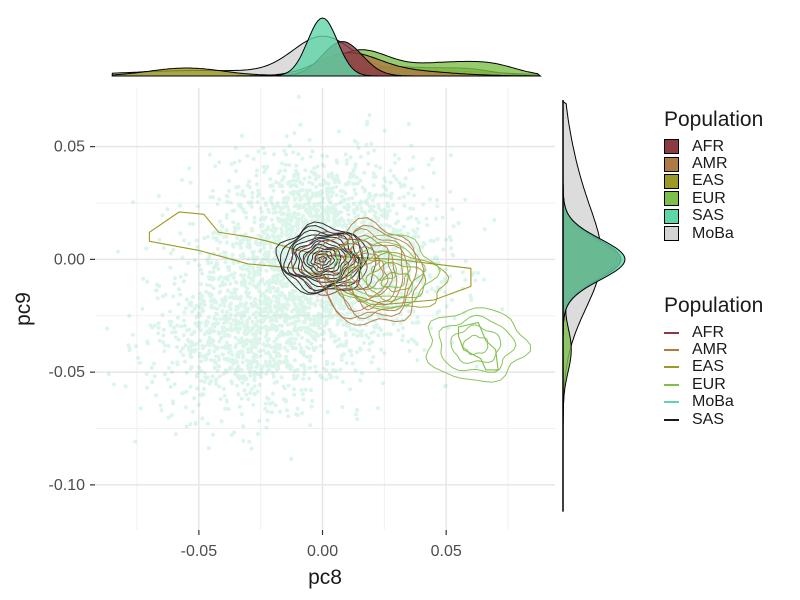  Describe the element at coordinates (708, 367) in the screenshot. I see `legend-label: EAS` at that location.